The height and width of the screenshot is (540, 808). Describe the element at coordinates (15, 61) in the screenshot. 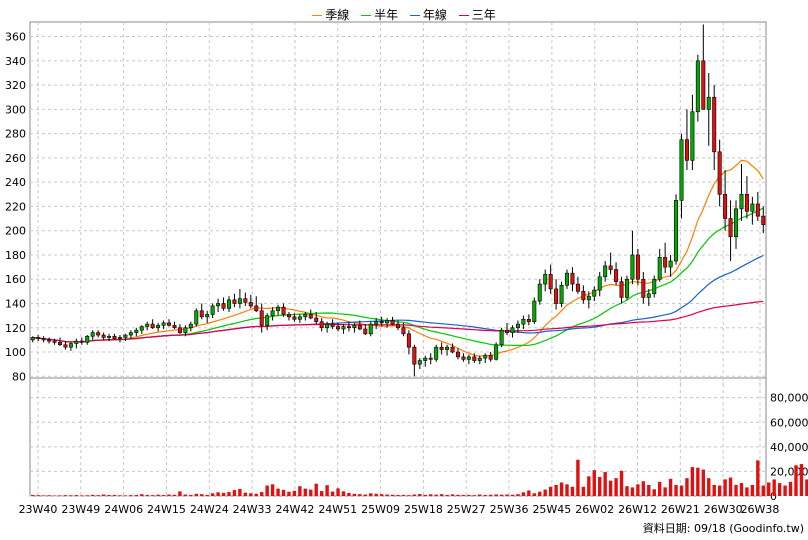

I see `price-tick-label-13: 340` at that location.